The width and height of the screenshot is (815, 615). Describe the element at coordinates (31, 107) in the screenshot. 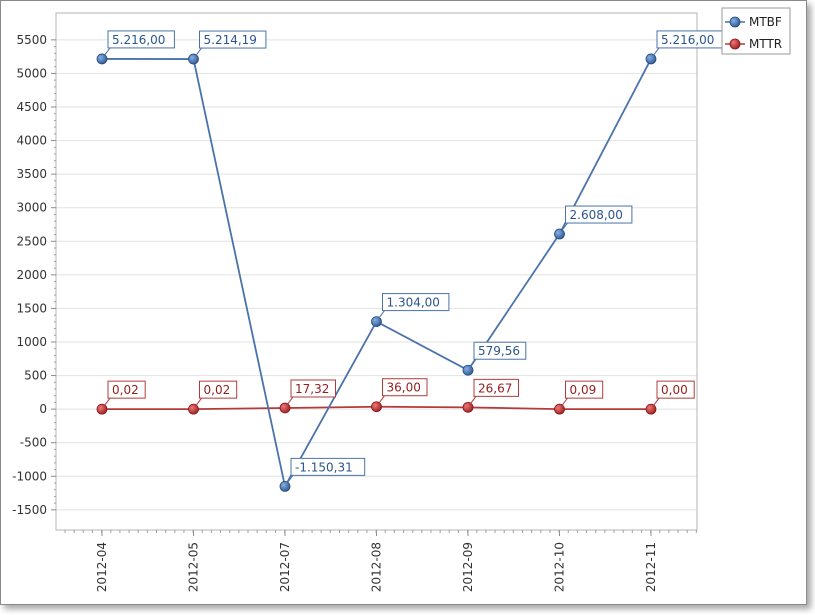

I see `y-tick-label: 4500` at that location.